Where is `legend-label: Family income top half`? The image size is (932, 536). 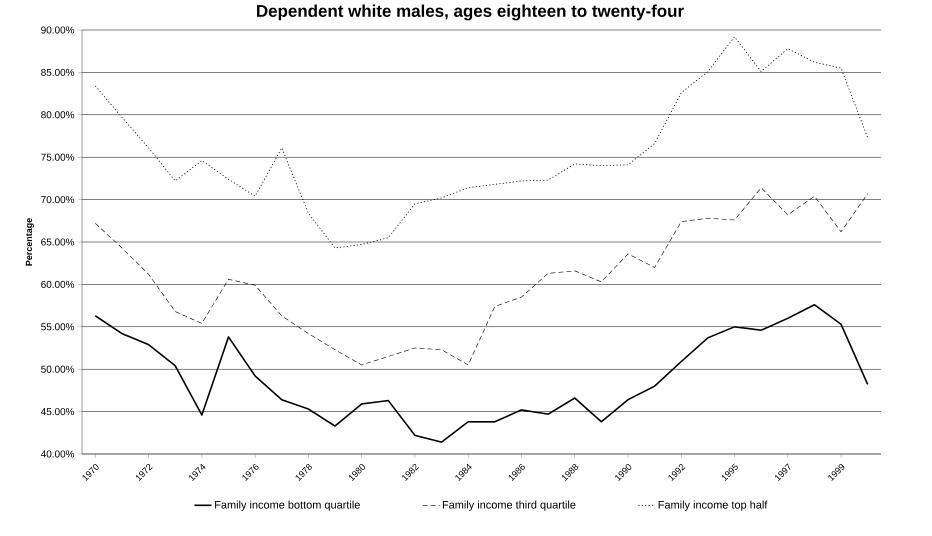 legend-label: Family income top half is located at coordinates (713, 505).